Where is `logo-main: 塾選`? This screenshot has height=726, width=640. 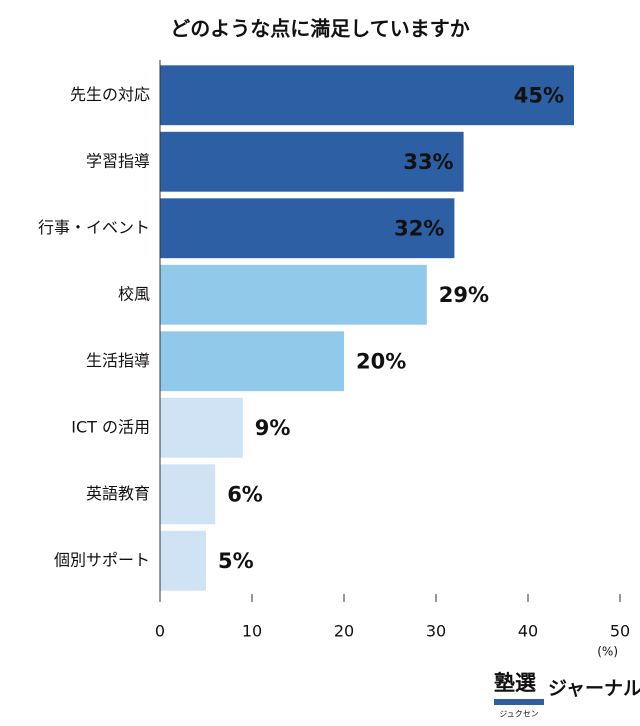
logo-main: 塾選 is located at coordinates (515, 683).